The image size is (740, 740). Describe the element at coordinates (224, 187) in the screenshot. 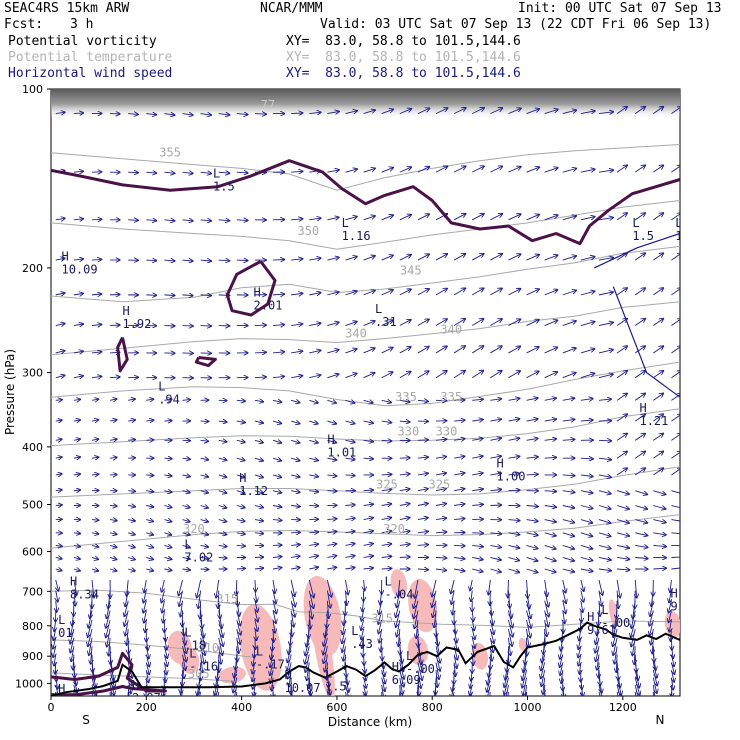

I see `pv-extremum-value: 1.5` at that location.